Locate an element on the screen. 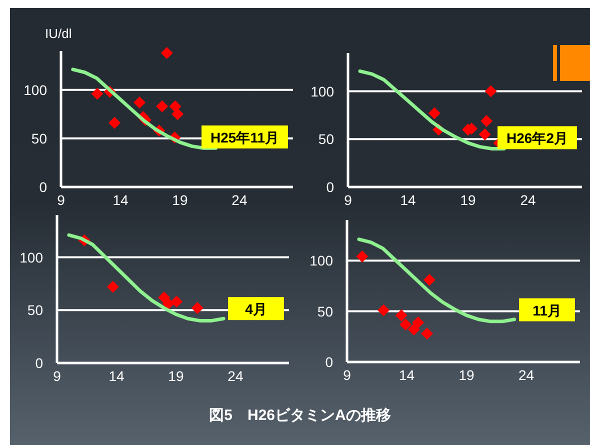  y-axis-title: IU/dl is located at coordinates (58, 33).